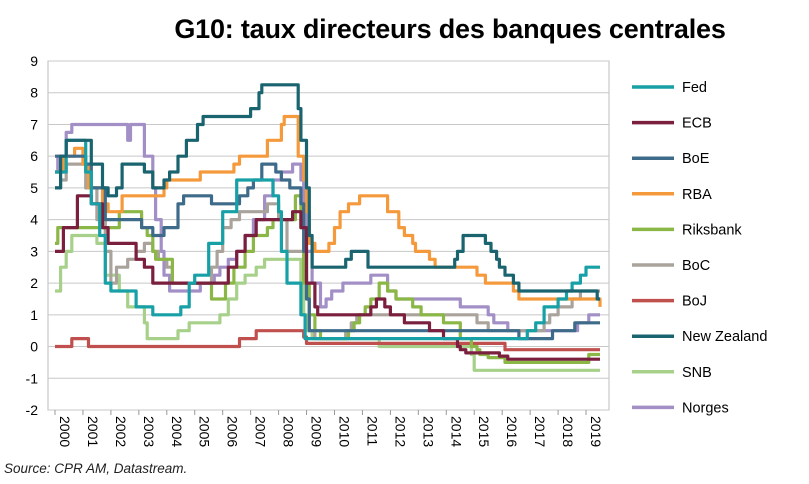  What do you see at coordinates (121, 431) in the screenshot?
I see `x-tick-label: 2002` at bounding box center [121, 431].